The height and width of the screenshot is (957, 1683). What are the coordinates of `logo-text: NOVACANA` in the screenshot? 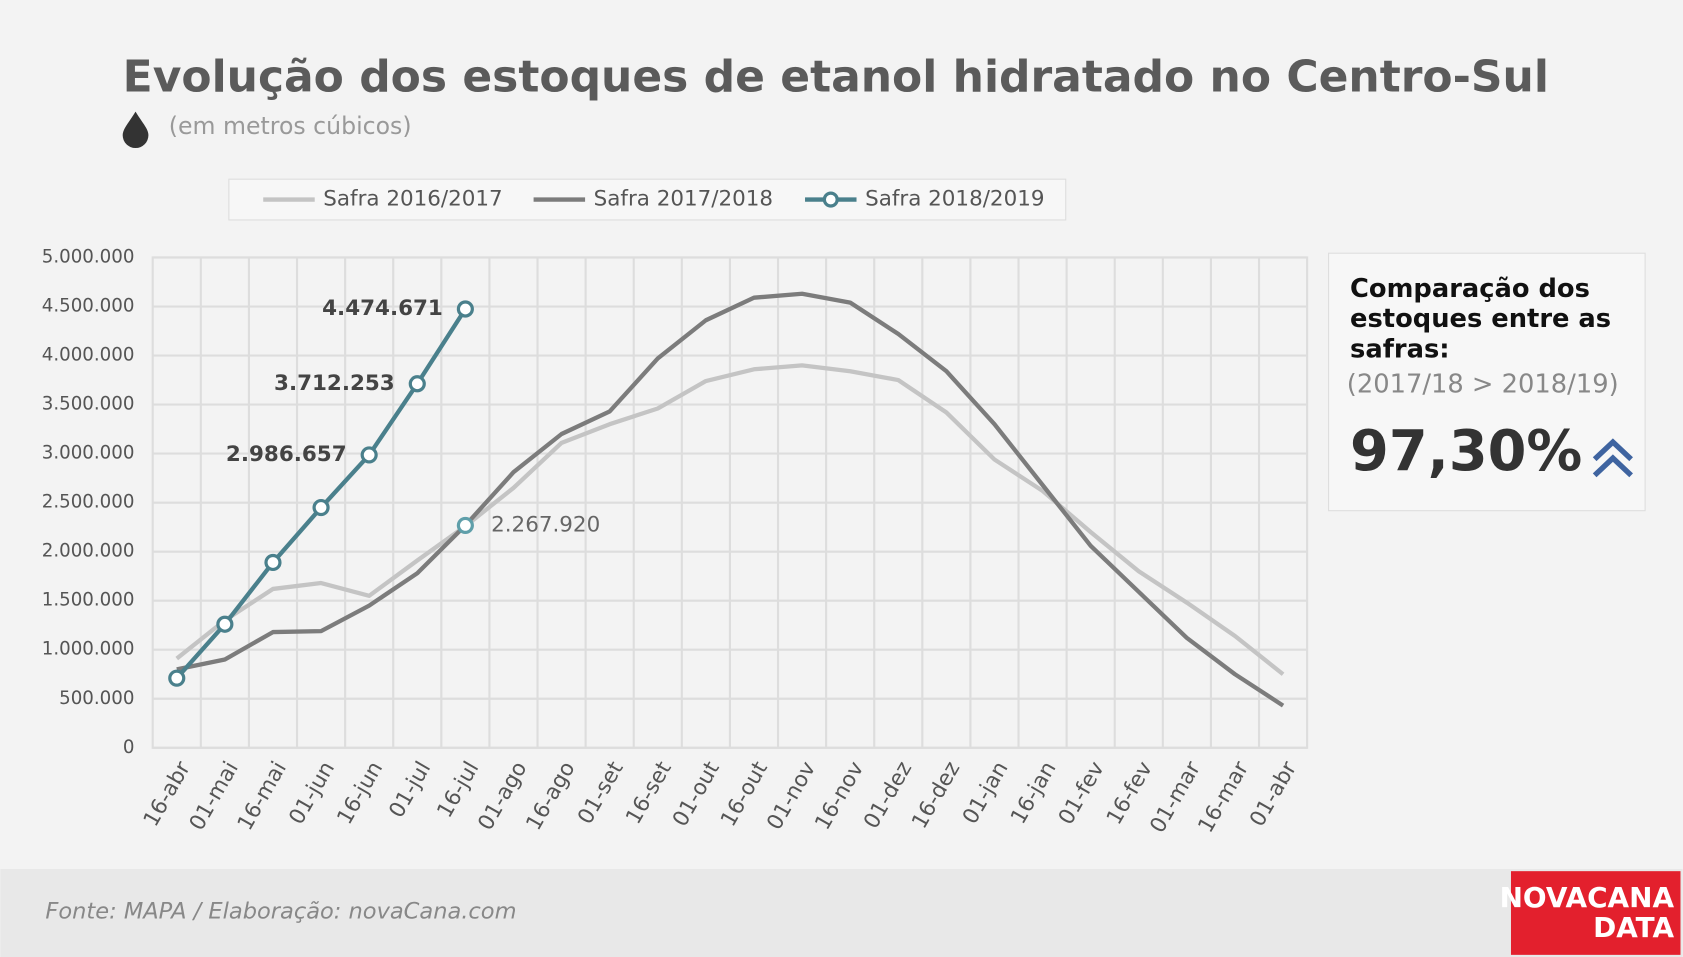 It's located at (1587, 897).